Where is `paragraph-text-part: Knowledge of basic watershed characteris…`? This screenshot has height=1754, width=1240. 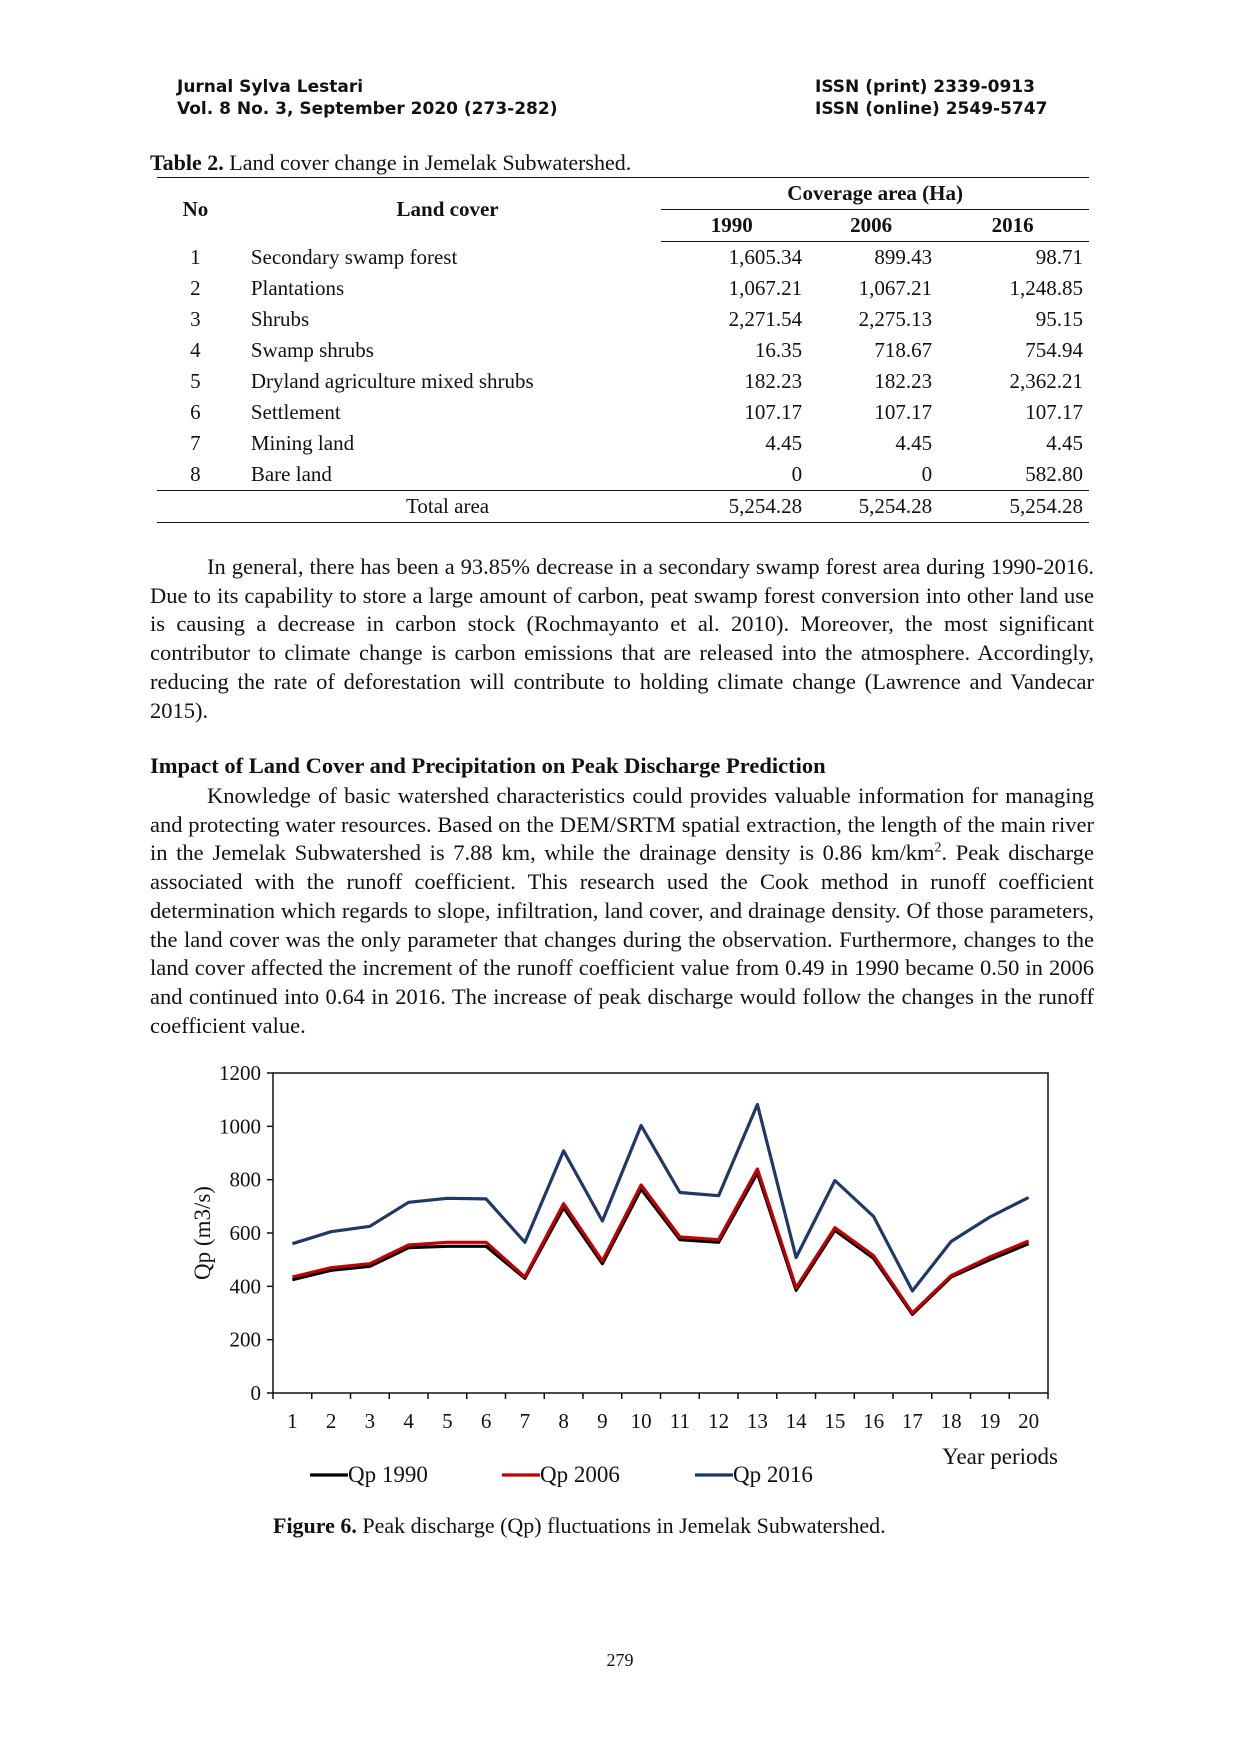 paragraph-text-part: Knowledge of basic watershed characteris… is located at coordinates (622, 824).